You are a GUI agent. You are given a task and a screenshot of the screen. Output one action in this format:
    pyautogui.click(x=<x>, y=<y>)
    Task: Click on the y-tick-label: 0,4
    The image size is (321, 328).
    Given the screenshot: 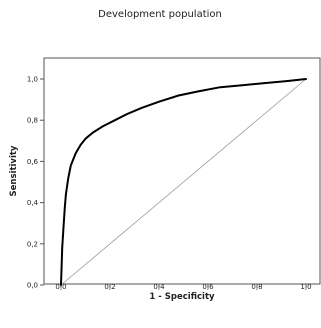 What is the action you would take?
    pyautogui.click(x=33, y=203)
    